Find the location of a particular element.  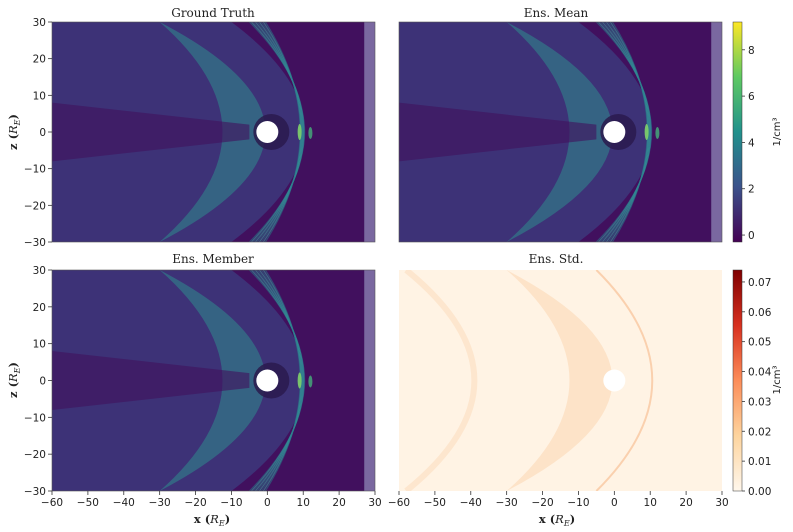

colorbar-std is located at coordinates (737, 380).